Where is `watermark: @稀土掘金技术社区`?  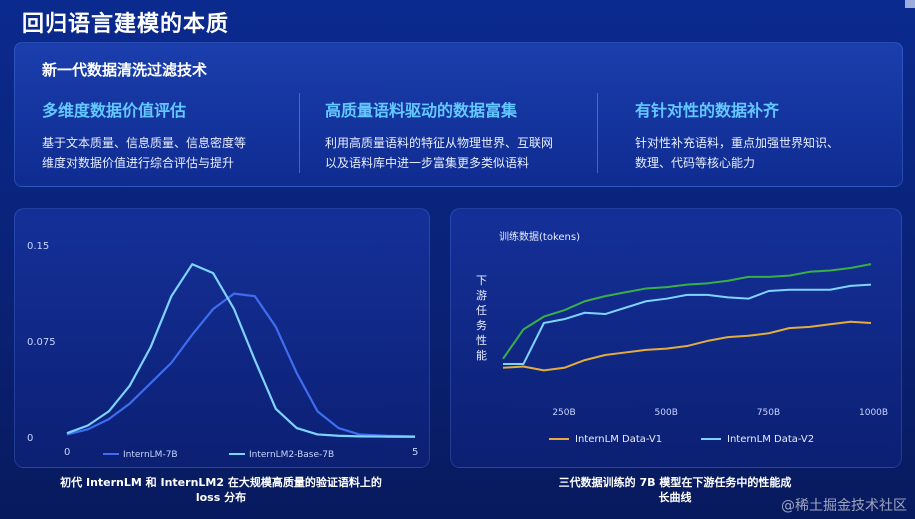
watermark: @稀土掘金技术社区 is located at coordinates (844, 506).